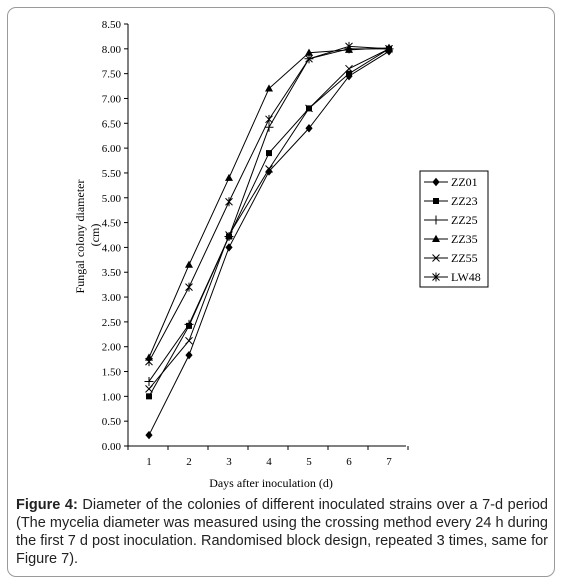 The width and height of the screenshot is (562, 584). What do you see at coordinates (464, 239) in the screenshot?
I see `legend-label: ZZ35` at bounding box center [464, 239].